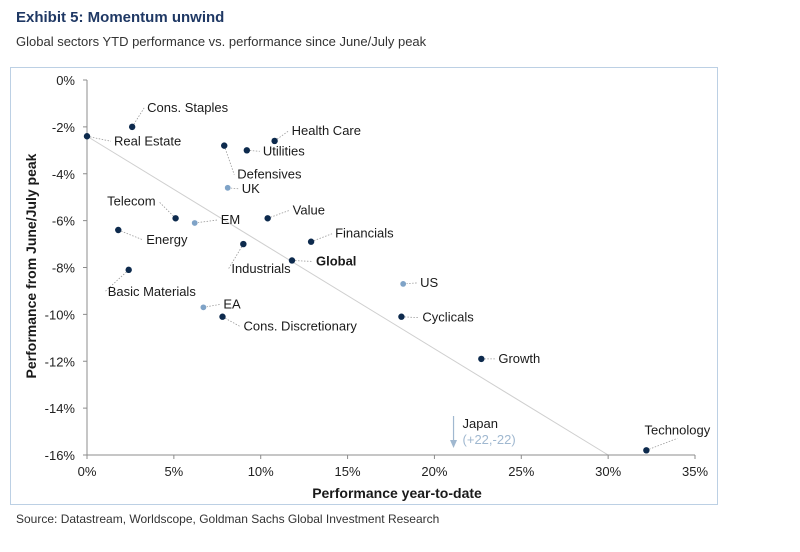 This screenshot has width=800, height=552. Describe the element at coordinates (454, 444) in the screenshot. I see `arrow-head-icon` at that location.